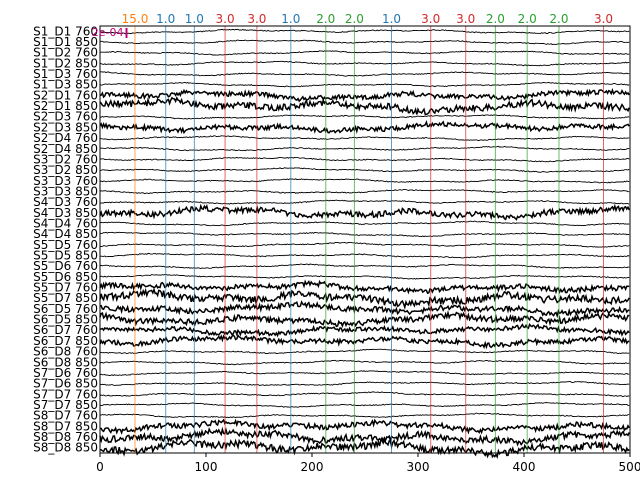 The width and height of the screenshot is (640, 480). What do you see at coordinates (65, 127) in the screenshot?
I see `channel-label: S2_D3 850` at bounding box center [65, 127].